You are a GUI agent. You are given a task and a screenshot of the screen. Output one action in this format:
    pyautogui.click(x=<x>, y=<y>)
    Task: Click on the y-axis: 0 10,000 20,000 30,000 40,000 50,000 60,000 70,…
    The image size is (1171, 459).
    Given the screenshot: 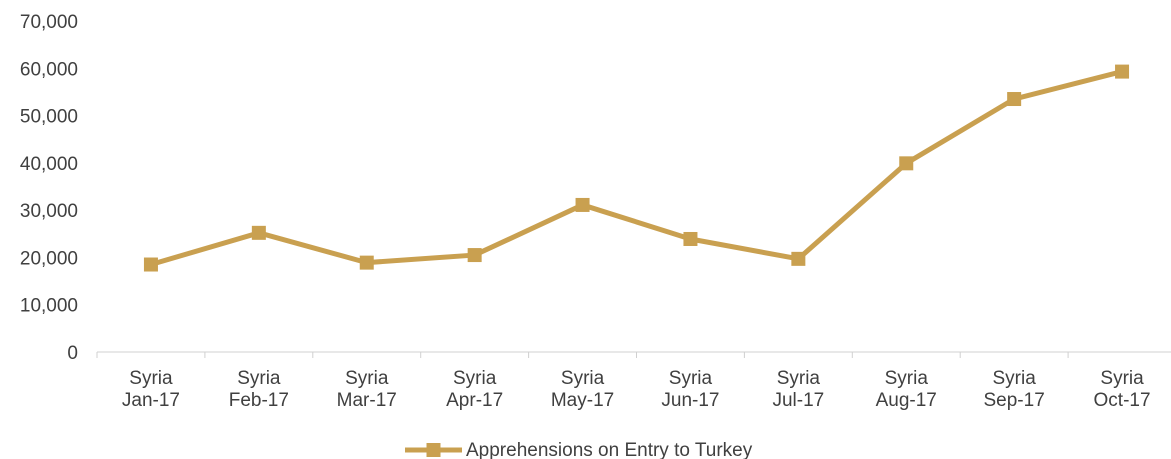 What is the action you would take?
    pyautogui.click(x=49, y=188)
    